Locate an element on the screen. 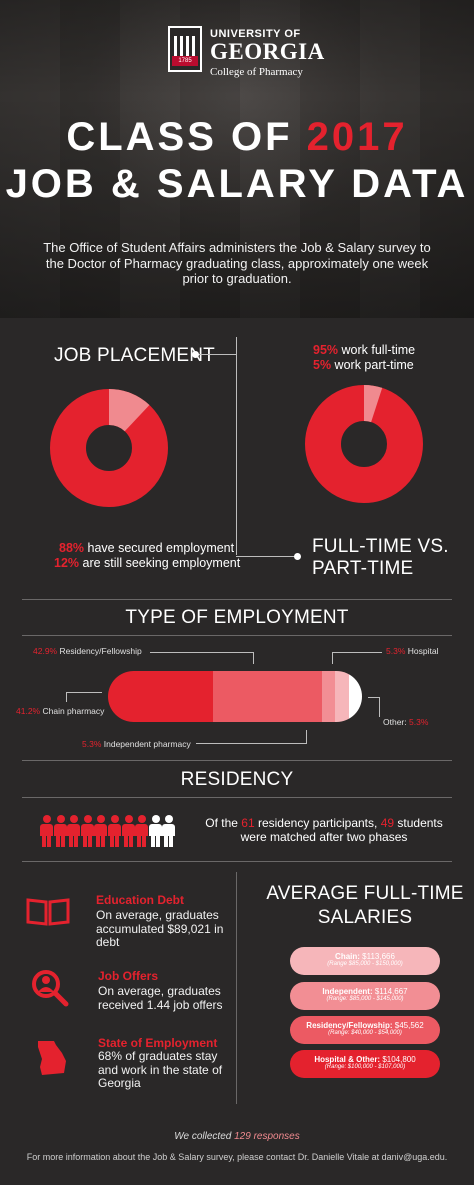 The width and height of the screenshot is (474, 1185). donut-segment-seeking is located at coordinates (109, 448).